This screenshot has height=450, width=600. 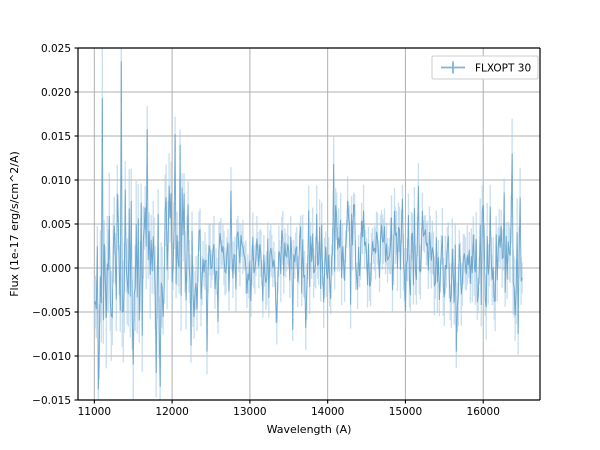 I want to click on y-tick-label: 0.020, so click(x=56, y=93).